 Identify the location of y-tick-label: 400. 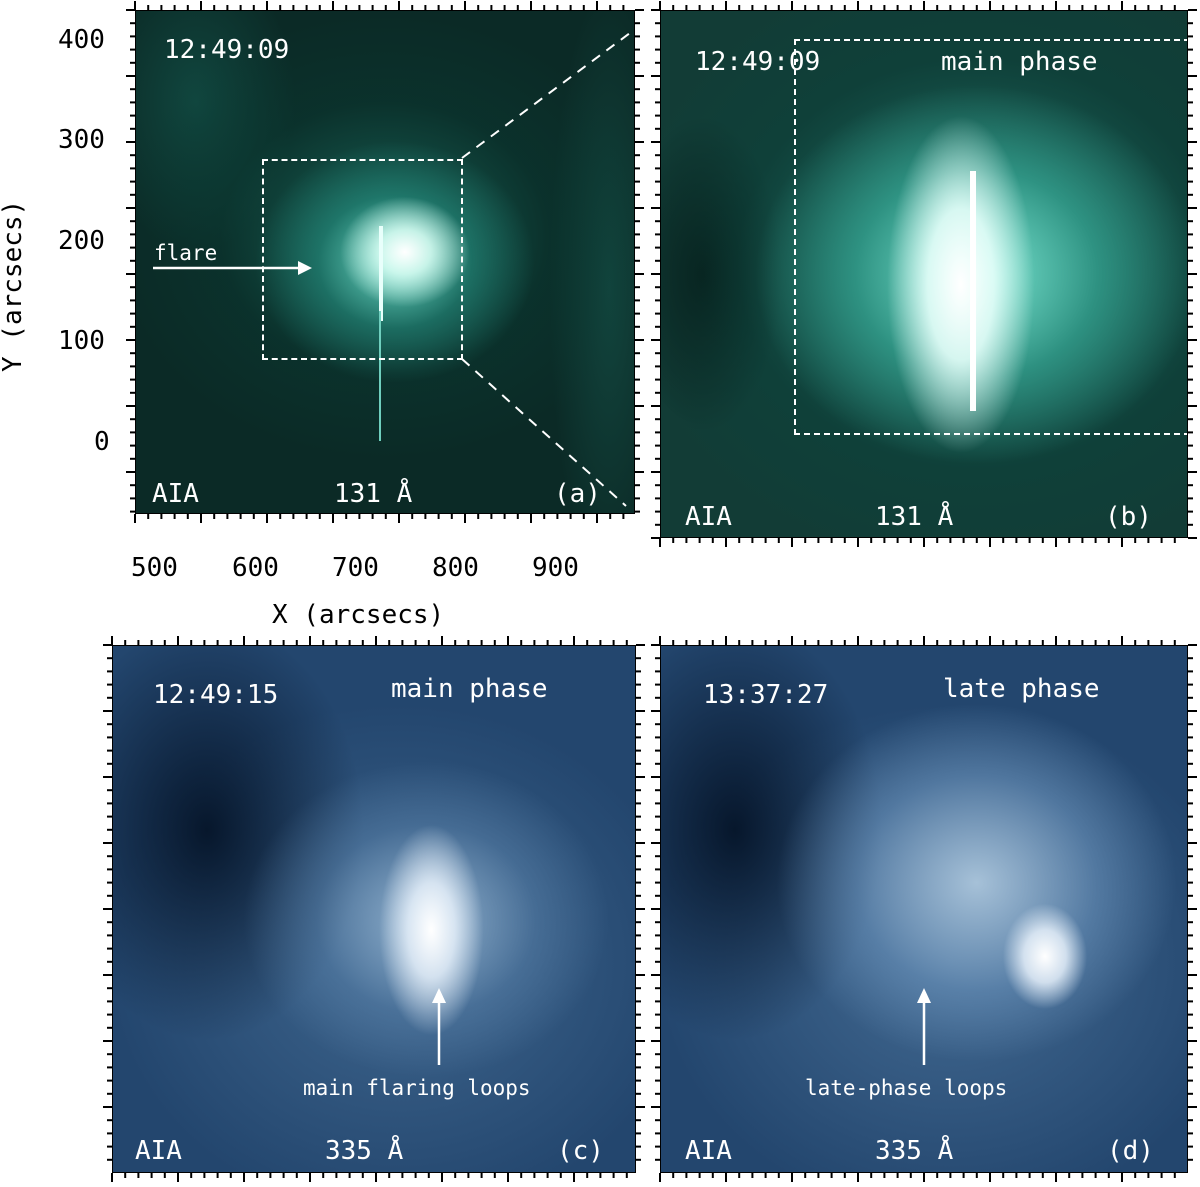
(81, 40).